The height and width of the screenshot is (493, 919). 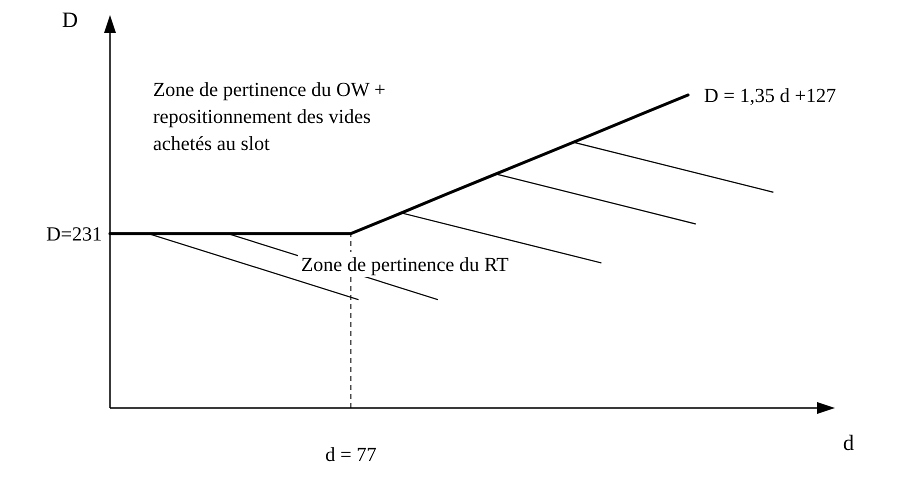 I want to click on annotation: Zone de pertinence du RT, so click(x=405, y=265).